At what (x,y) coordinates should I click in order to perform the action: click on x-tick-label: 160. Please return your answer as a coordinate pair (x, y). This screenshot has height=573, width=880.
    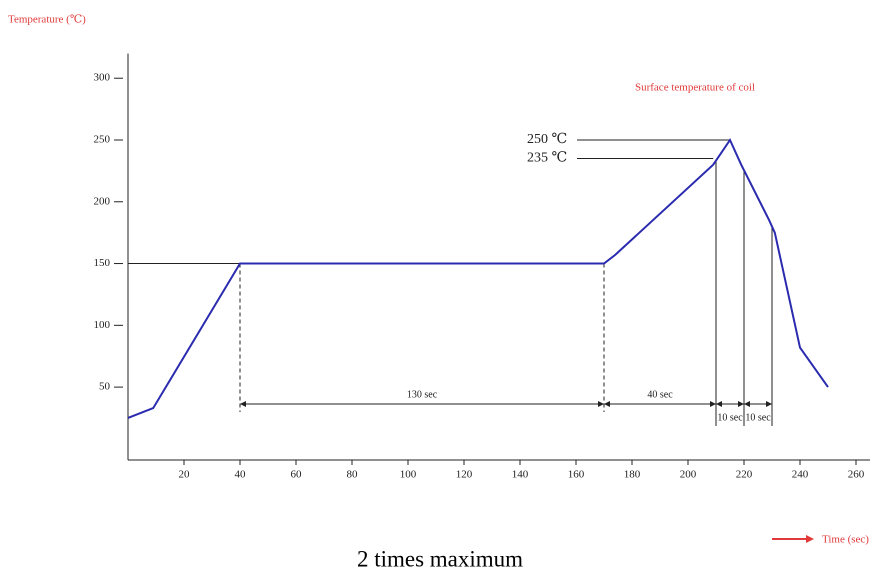
    Looking at the image, I should click on (576, 475).